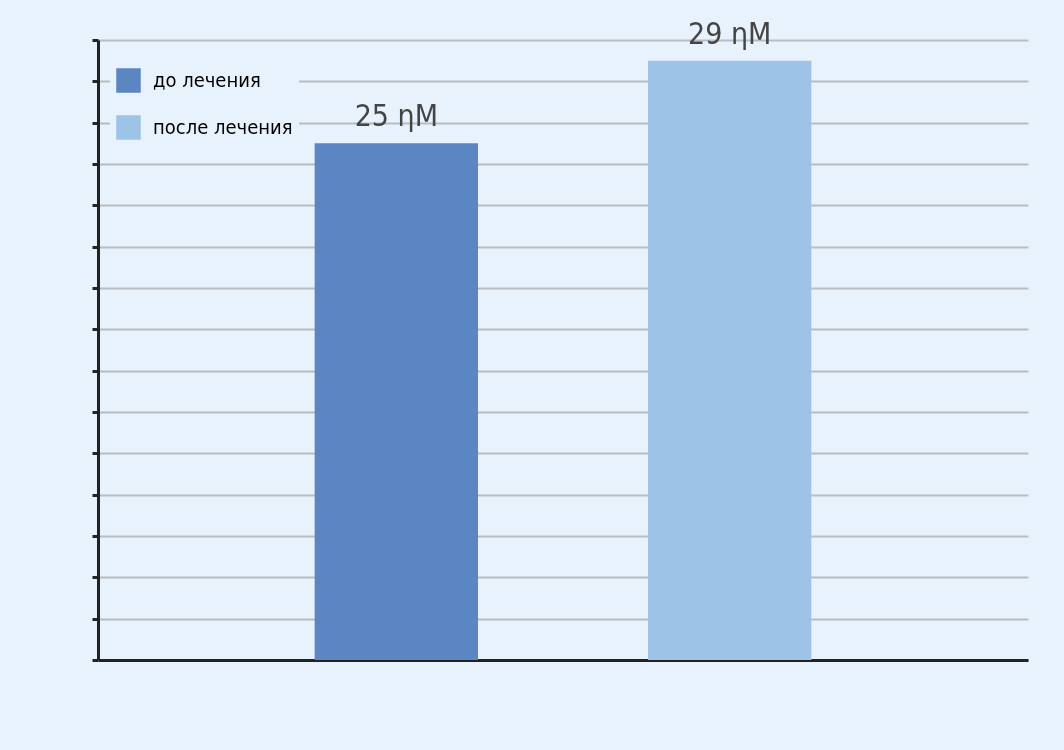 The width and height of the screenshot is (1064, 750). I want to click on legend-label: до лечения, so click(207, 79).